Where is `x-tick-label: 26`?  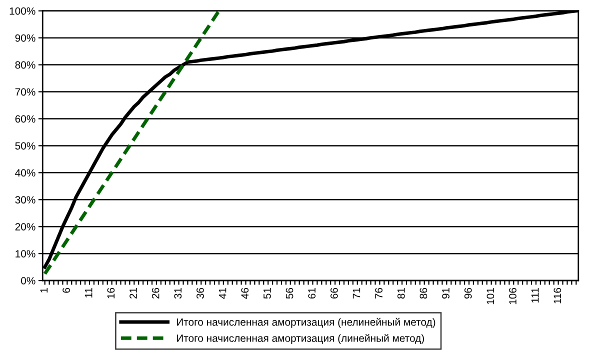 x-tick-label: 26 is located at coordinates (156, 293).